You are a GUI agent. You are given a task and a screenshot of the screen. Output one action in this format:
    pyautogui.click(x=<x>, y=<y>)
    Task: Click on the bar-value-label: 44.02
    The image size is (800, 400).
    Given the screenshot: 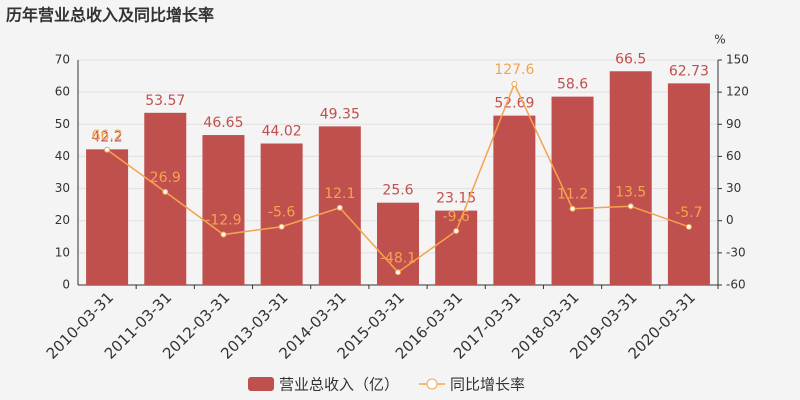 What is the action you would take?
    pyautogui.click(x=282, y=132)
    